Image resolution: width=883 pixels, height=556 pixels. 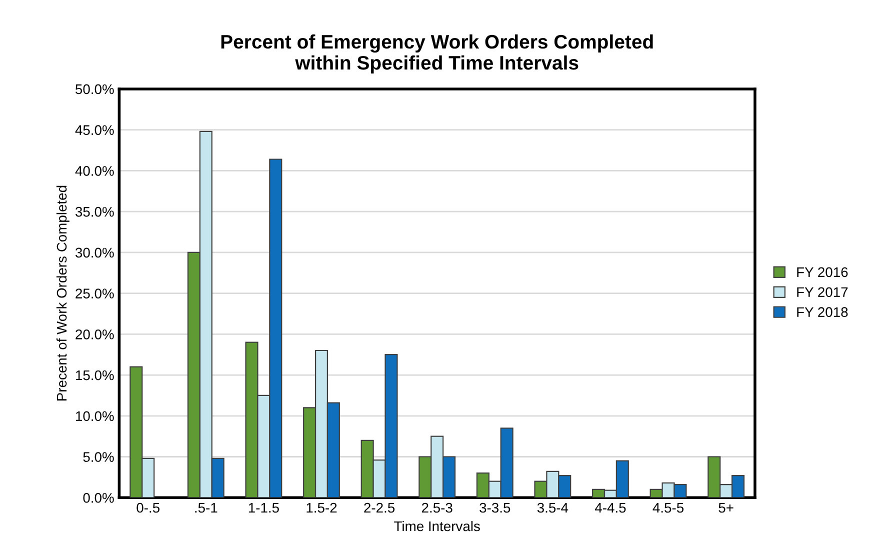 I want to click on y-tick-label: 0.0%, so click(x=98, y=497).